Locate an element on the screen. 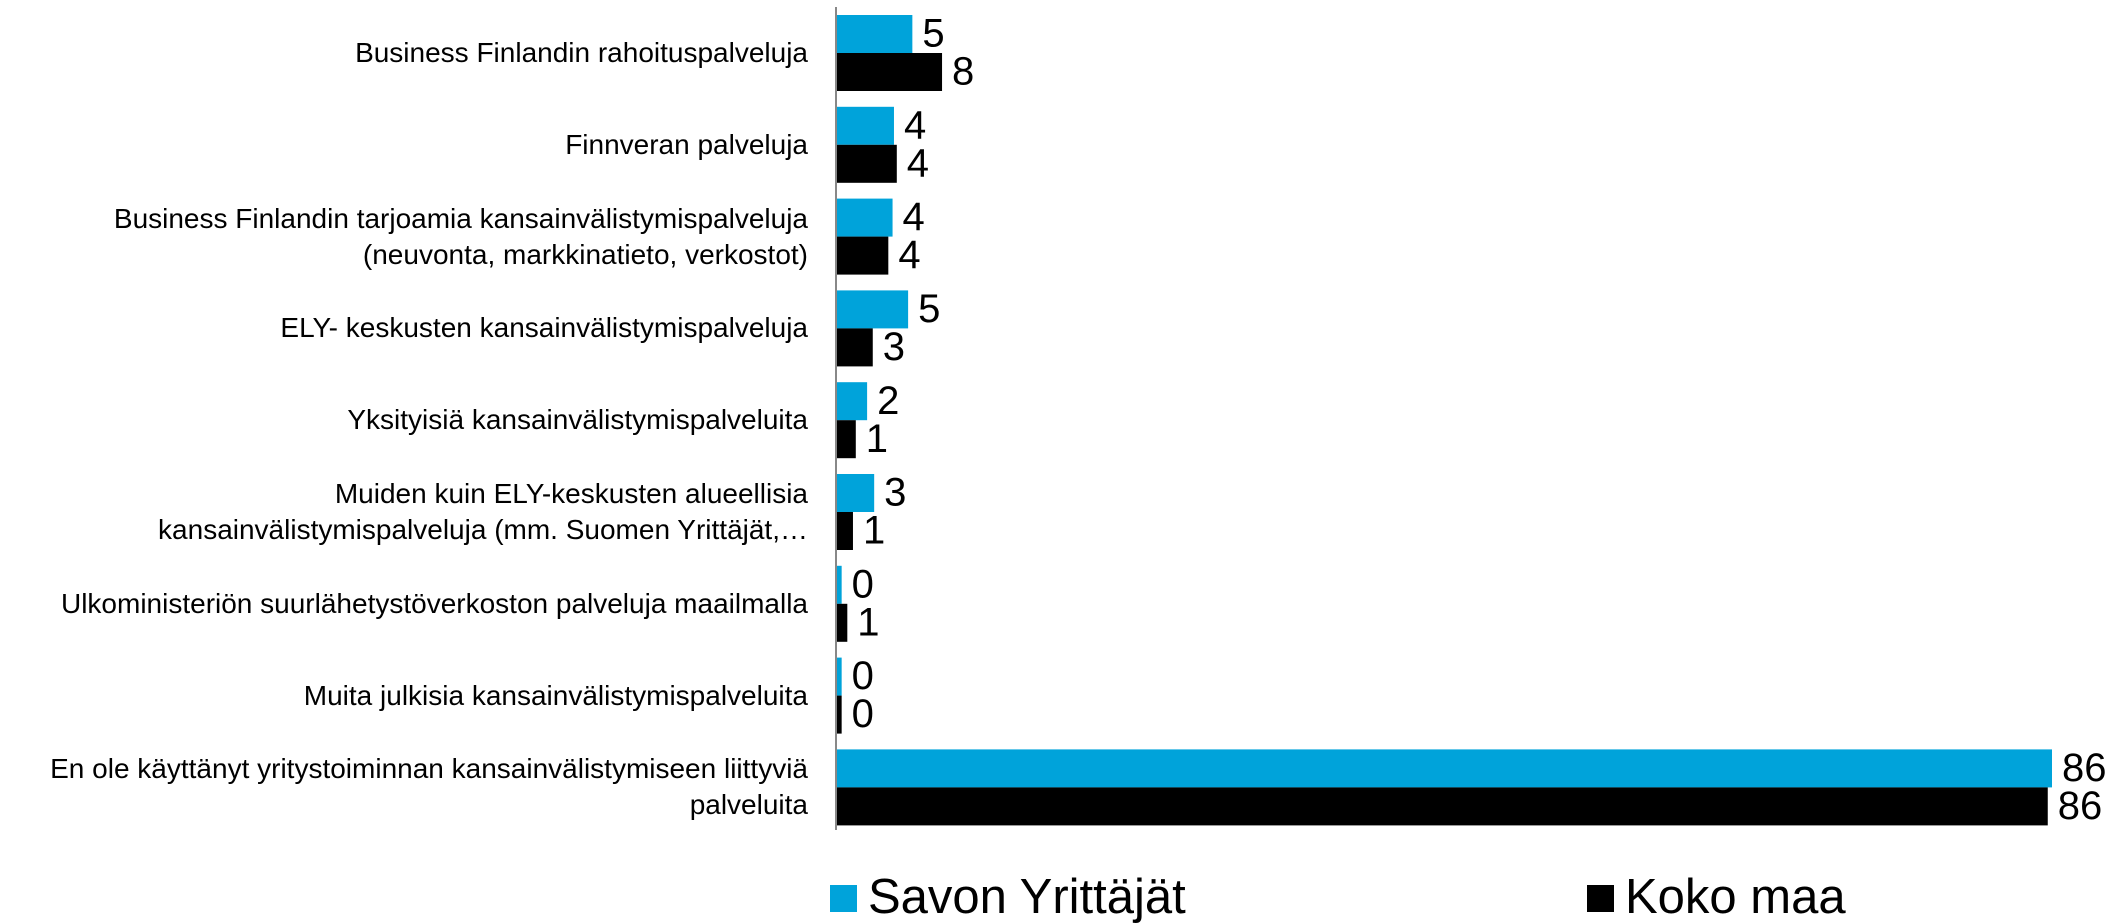  category-label: Yksityisiä kansainvälistymispalveluita is located at coordinates (577, 420).